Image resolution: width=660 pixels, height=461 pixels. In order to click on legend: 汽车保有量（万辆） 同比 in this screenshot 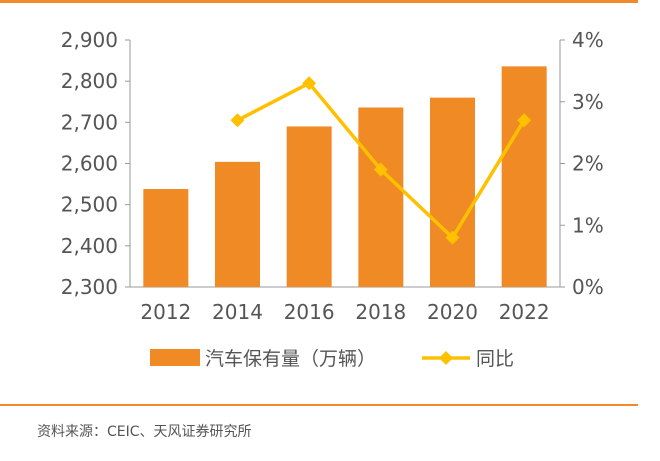, I will do `click(332, 359)`.